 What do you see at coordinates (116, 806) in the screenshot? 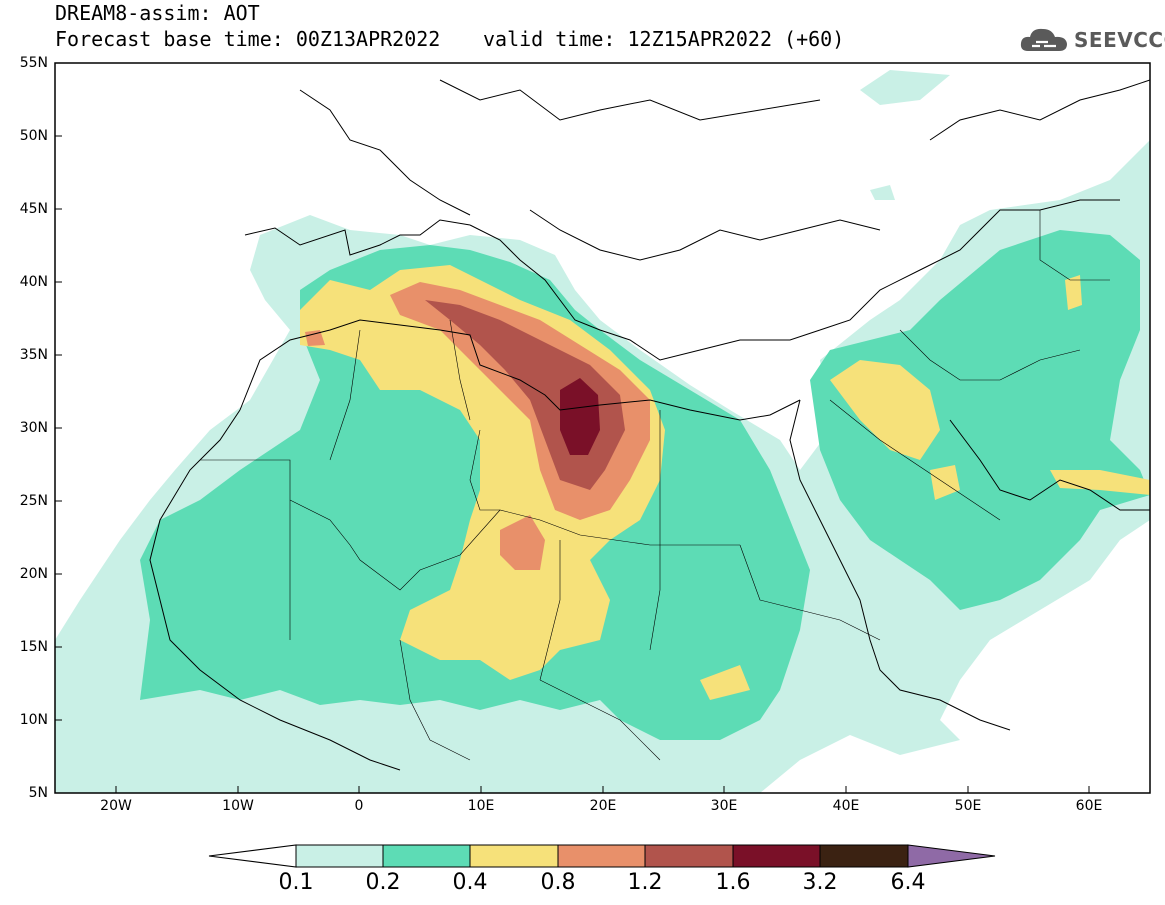
I see `lon-label: 20W` at bounding box center [116, 806].